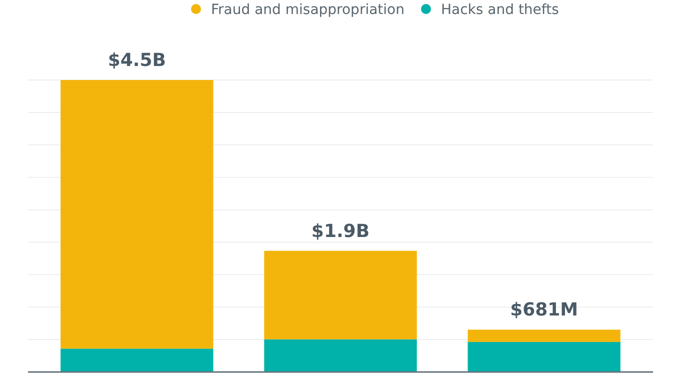 The image size is (678, 381). I want to click on annotation: $681M, so click(544, 310).